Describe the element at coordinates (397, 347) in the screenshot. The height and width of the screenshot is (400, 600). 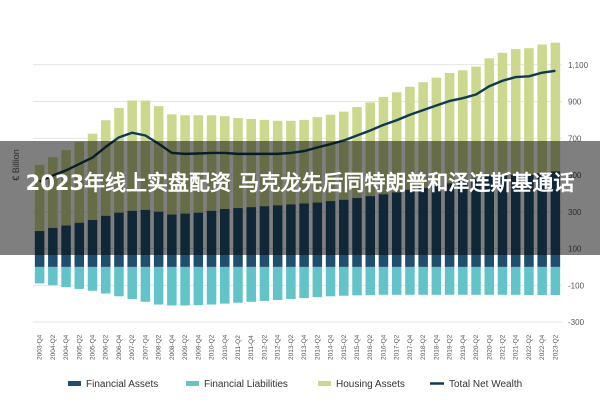
I see `x-tick-label: 2017-Q2` at that location.